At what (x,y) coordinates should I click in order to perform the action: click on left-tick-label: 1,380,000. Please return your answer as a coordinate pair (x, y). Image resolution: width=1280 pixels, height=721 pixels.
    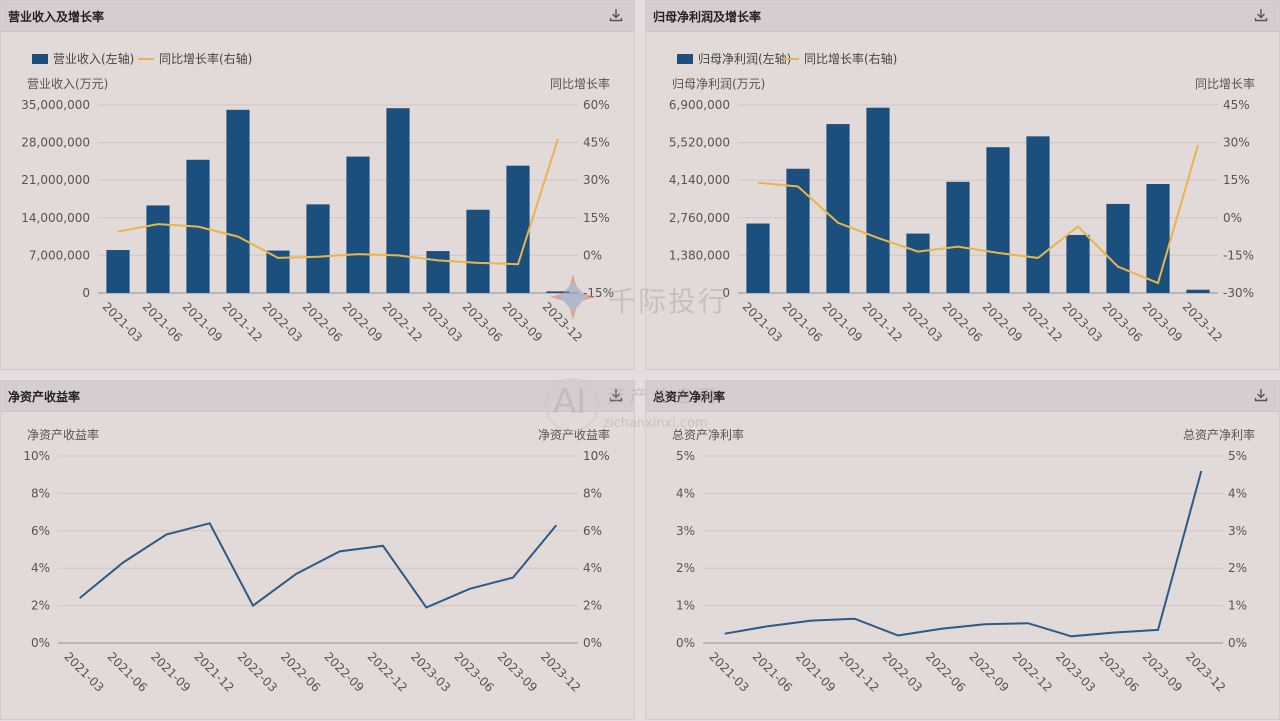
    Looking at the image, I should click on (699, 255).